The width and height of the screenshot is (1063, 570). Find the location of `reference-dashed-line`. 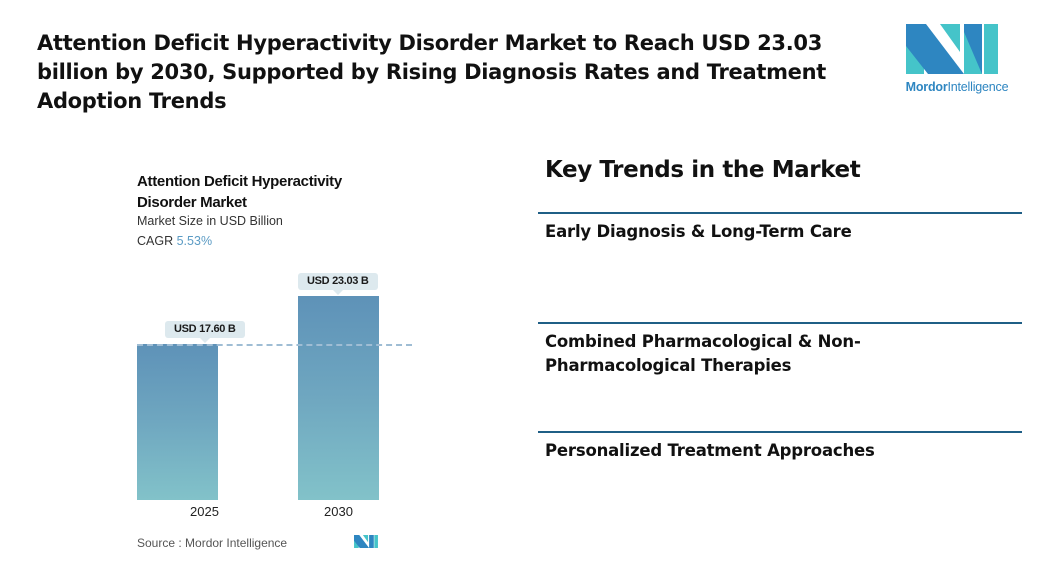

reference-dashed-line is located at coordinates (274, 345).